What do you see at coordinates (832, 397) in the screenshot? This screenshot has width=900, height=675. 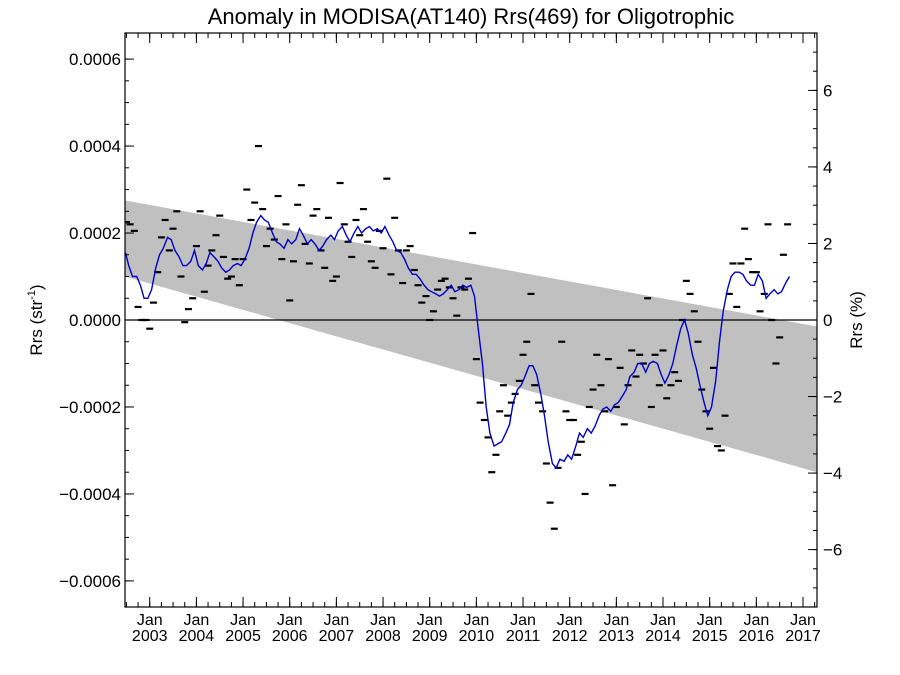 I see `y2-tick-label: −2` at bounding box center [832, 397].